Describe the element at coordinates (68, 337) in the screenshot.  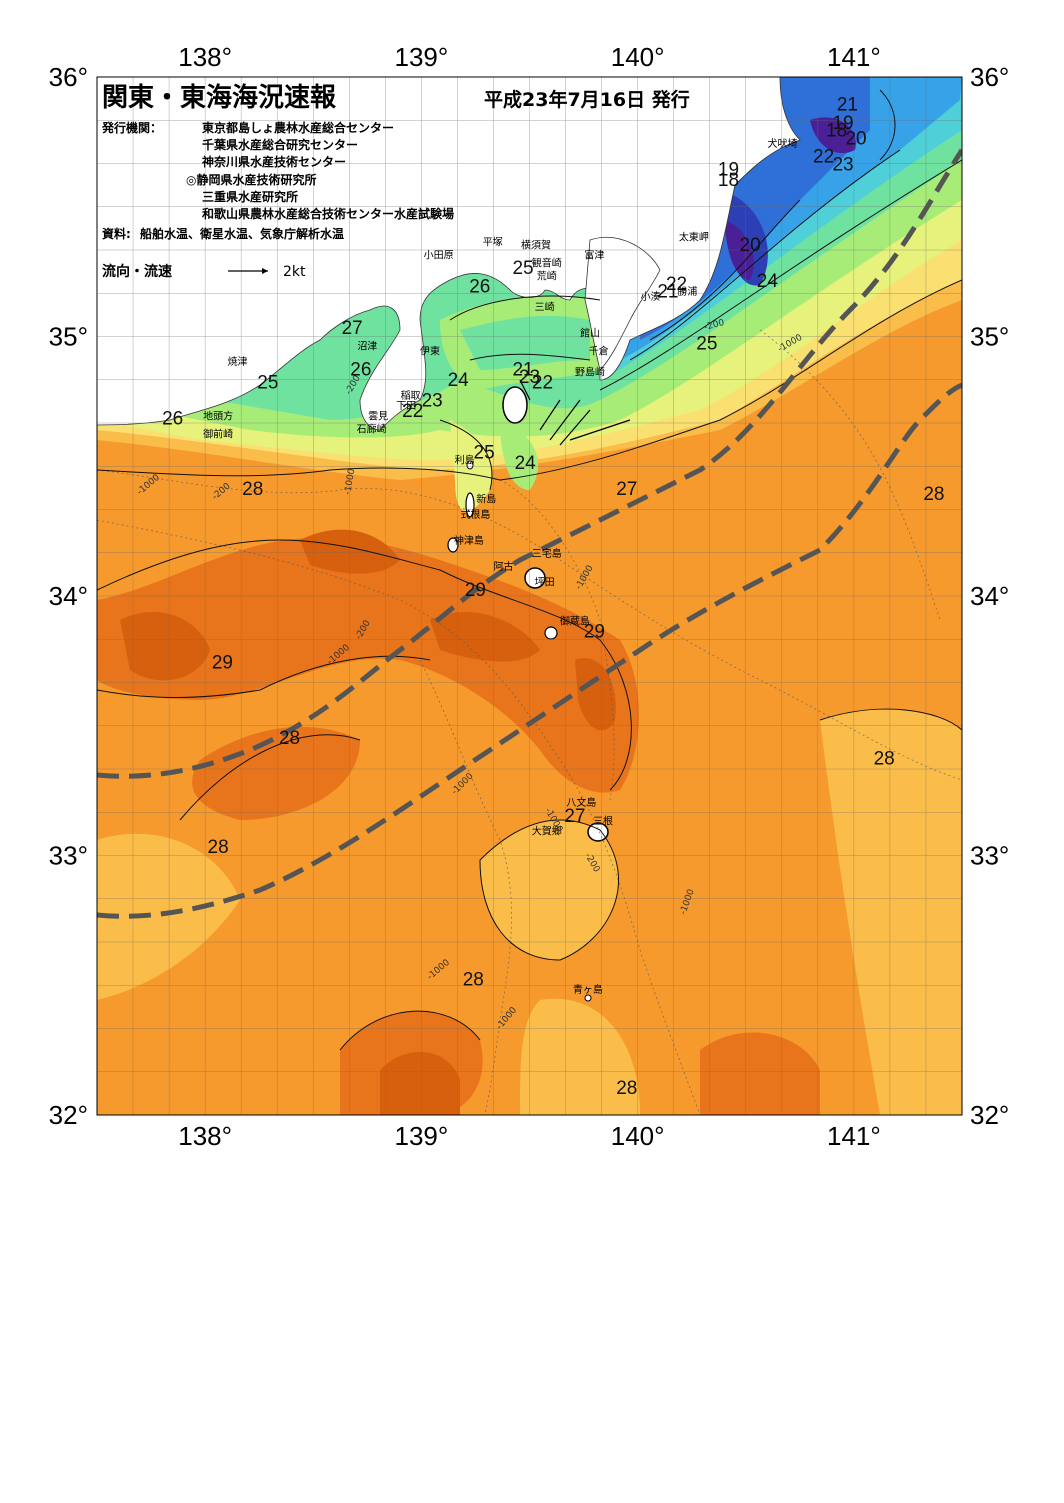
I see `left-lat-label: 35°` at that location.